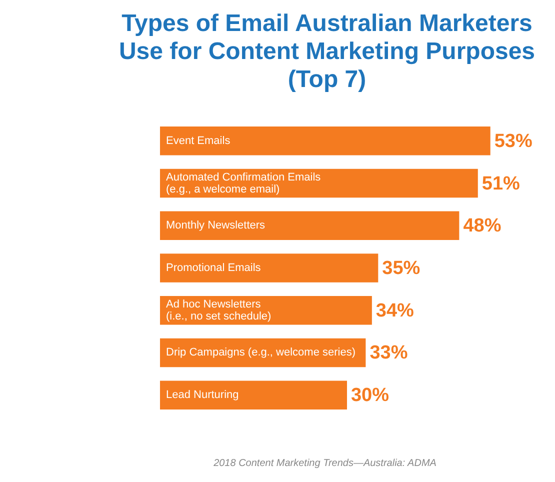  I want to click on y-tick-label: Lead Nurturing, so click(202, 395).